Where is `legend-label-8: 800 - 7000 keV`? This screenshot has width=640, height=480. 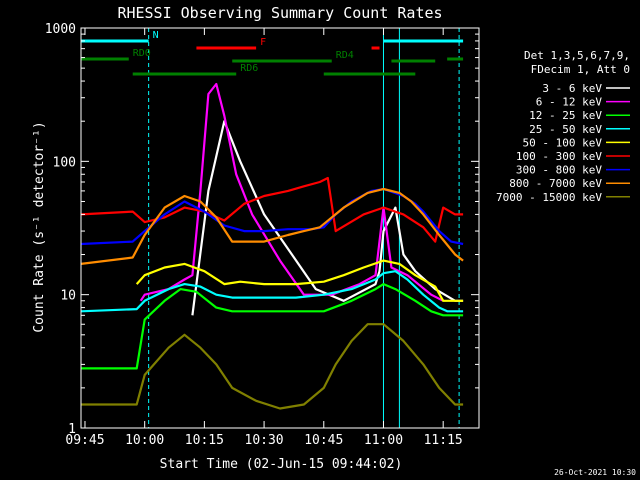 legend-label-8: 800 - 7000 keV is located at coordinates (555, 183).